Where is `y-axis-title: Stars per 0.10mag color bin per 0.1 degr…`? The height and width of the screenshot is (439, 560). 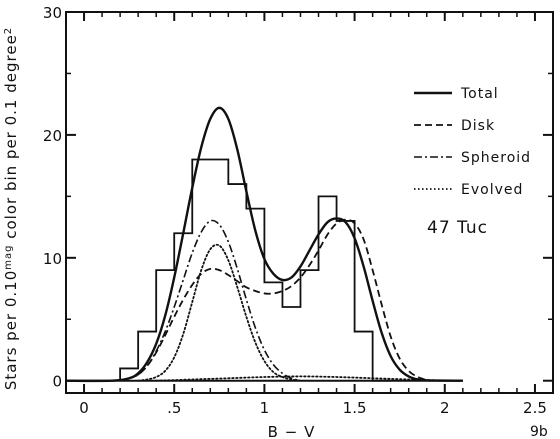
y-axis-title: Stars per 0.10mag color bin per 0.1 degr… is located at coordinates (11, 208).